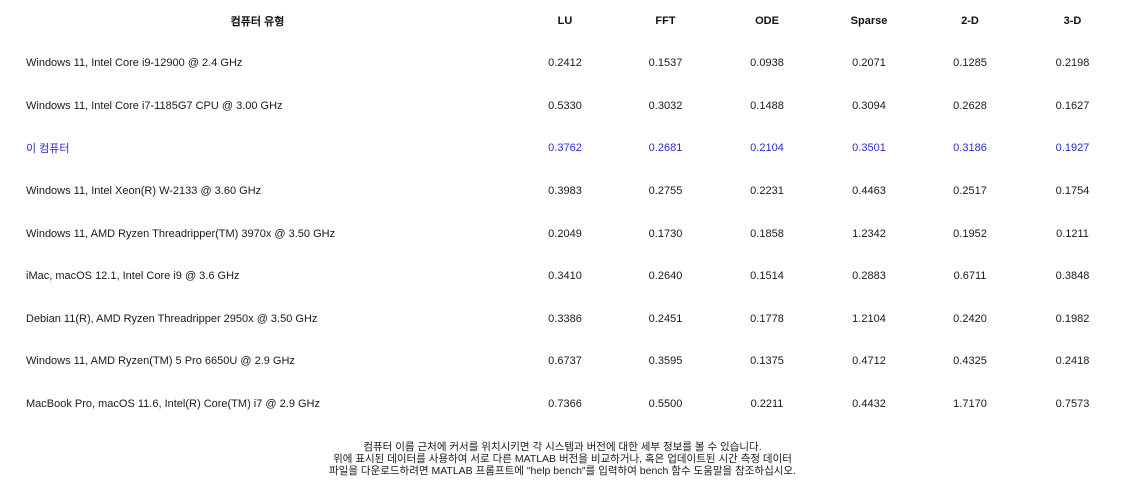 The image size is (1125, 497). I want to click on ode-value: 0.1488, so click(767, 105).